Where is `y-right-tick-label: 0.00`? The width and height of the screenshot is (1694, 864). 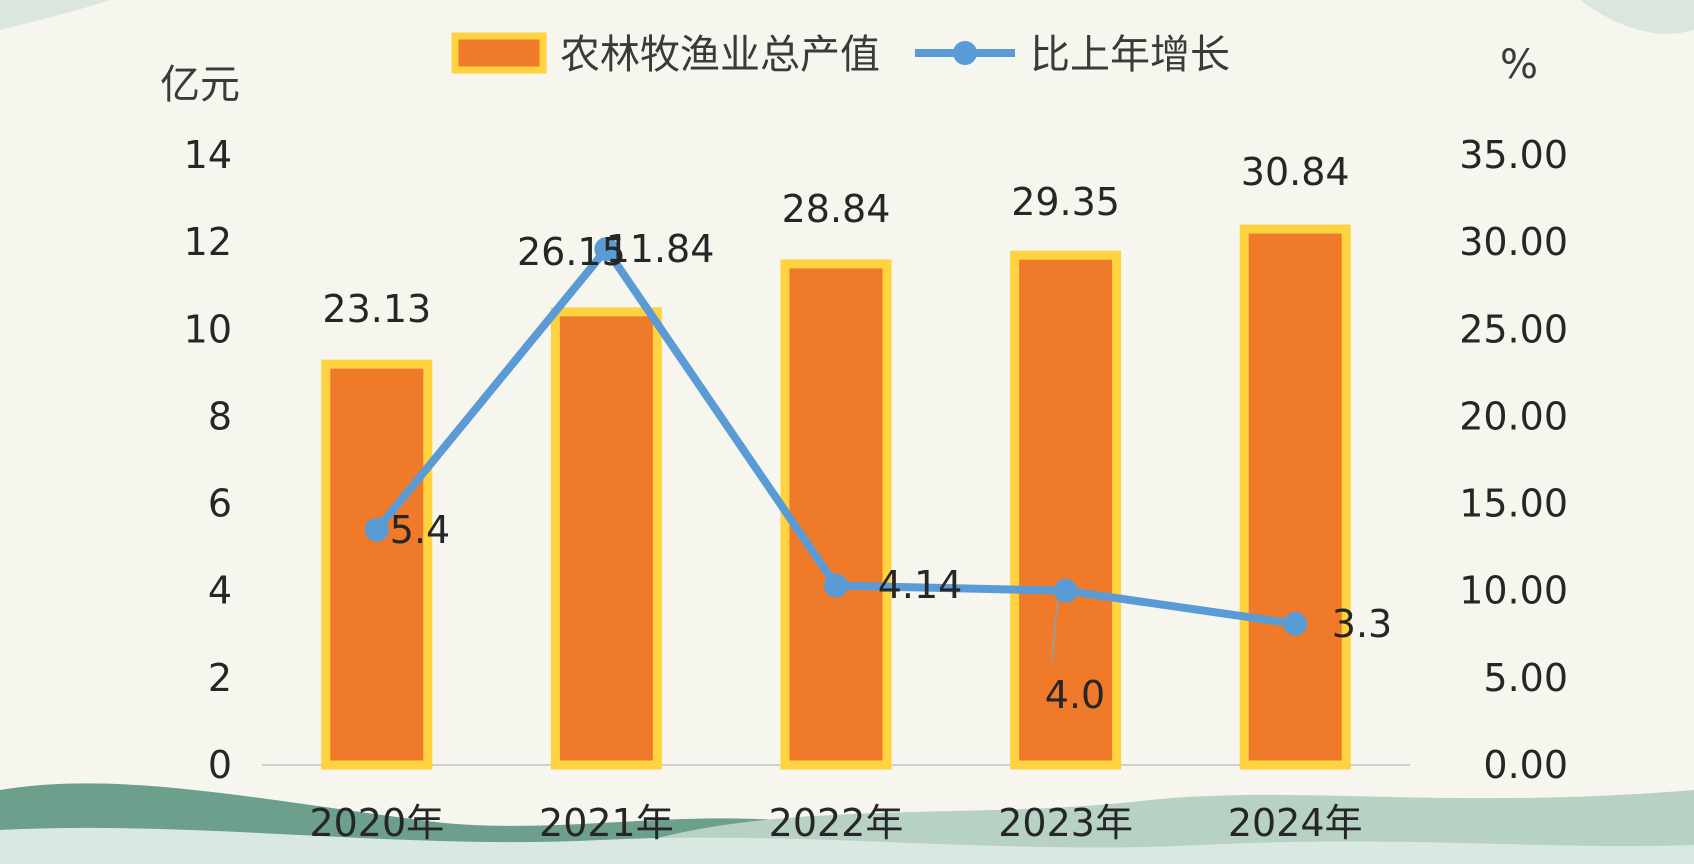 y-right-tick-label: 0.00 is located at coordinates (1525, 765).